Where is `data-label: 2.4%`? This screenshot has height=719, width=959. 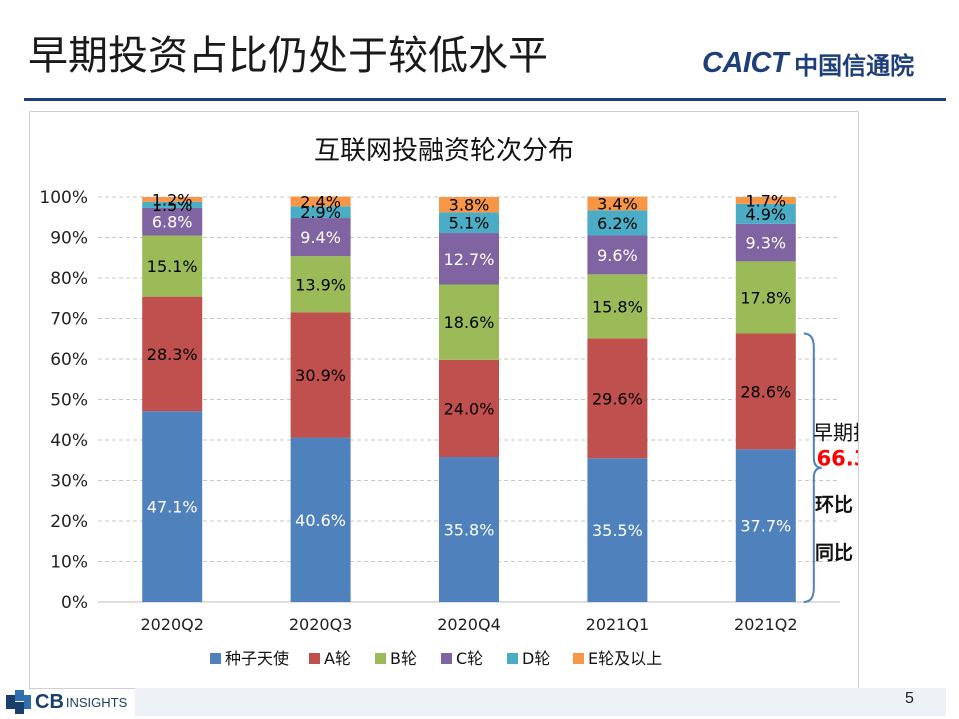 data-label: 2.4% is located at coordinates (320, 201).